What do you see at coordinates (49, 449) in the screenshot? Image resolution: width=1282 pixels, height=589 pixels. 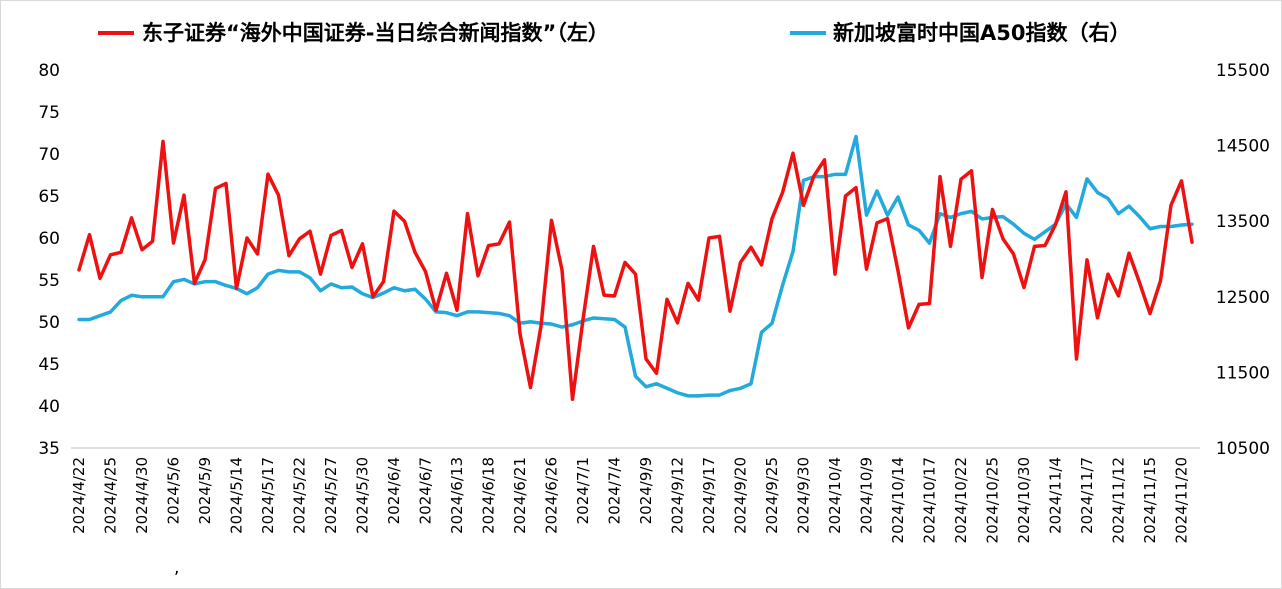 I see `left-tick-label: 35` at bounding box center [49, 449].